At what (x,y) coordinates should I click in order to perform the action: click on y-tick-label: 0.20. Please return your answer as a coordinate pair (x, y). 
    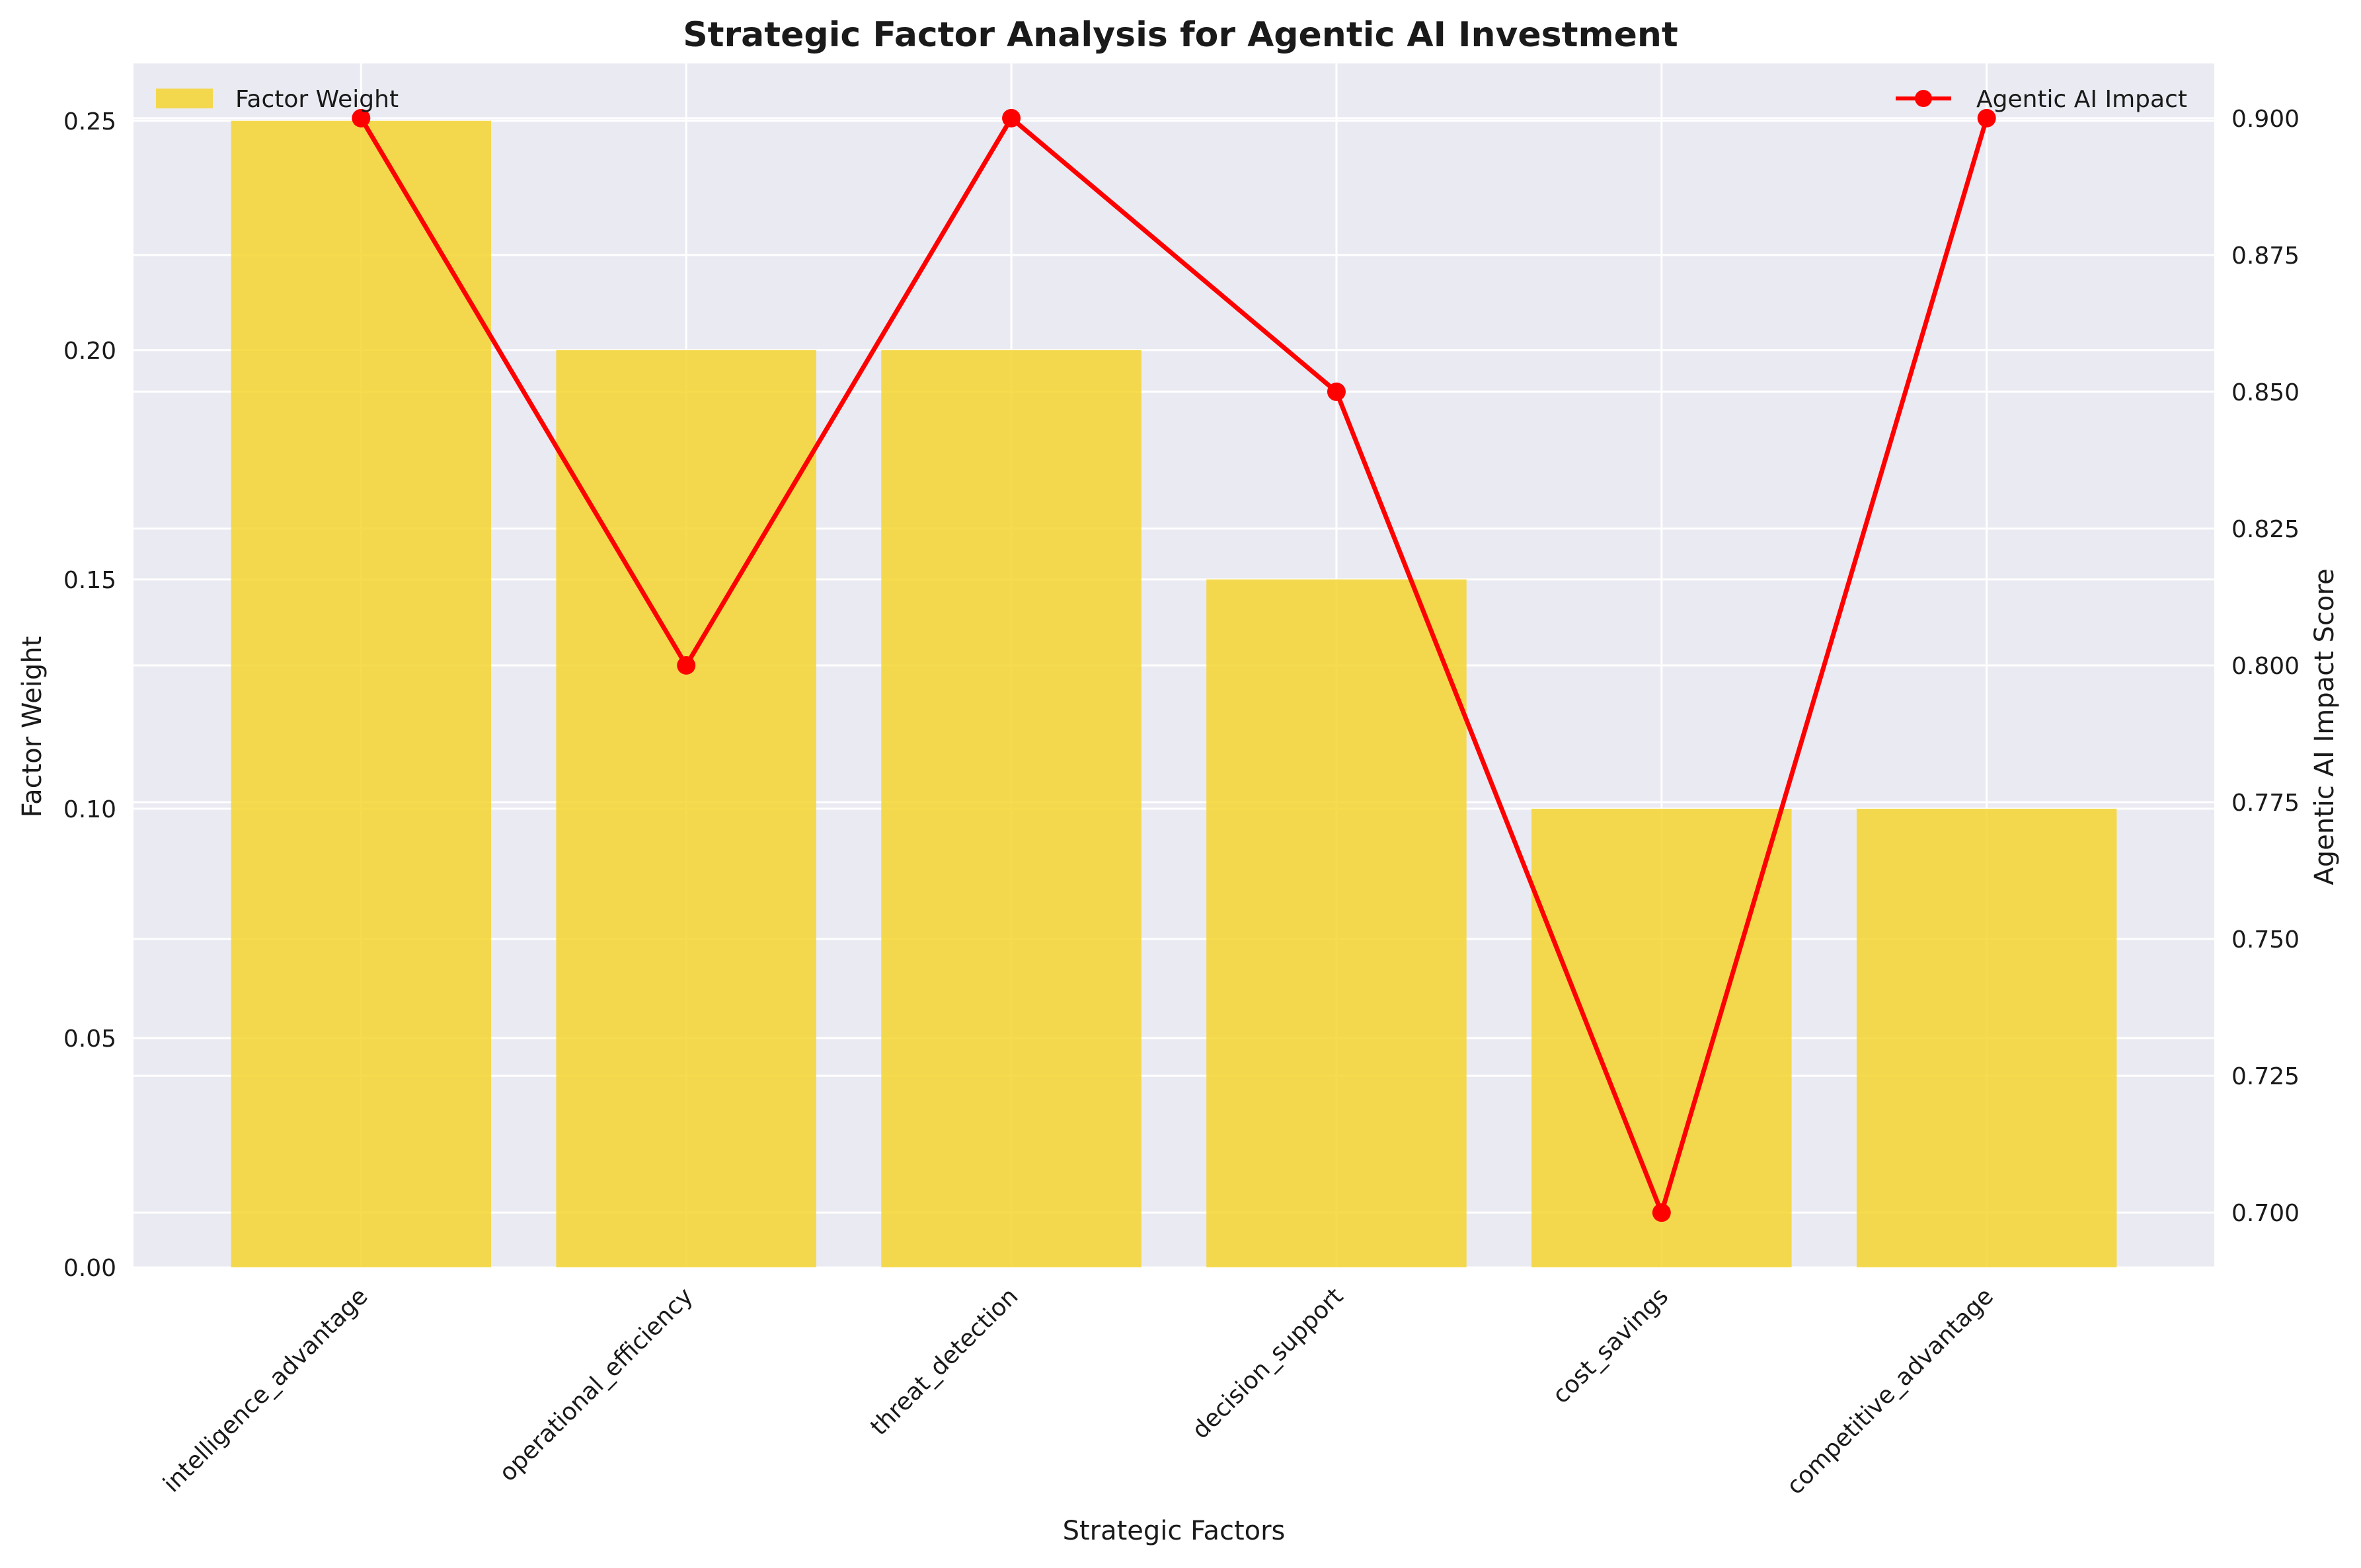
    Looking at the image, I should click on (90, 351).